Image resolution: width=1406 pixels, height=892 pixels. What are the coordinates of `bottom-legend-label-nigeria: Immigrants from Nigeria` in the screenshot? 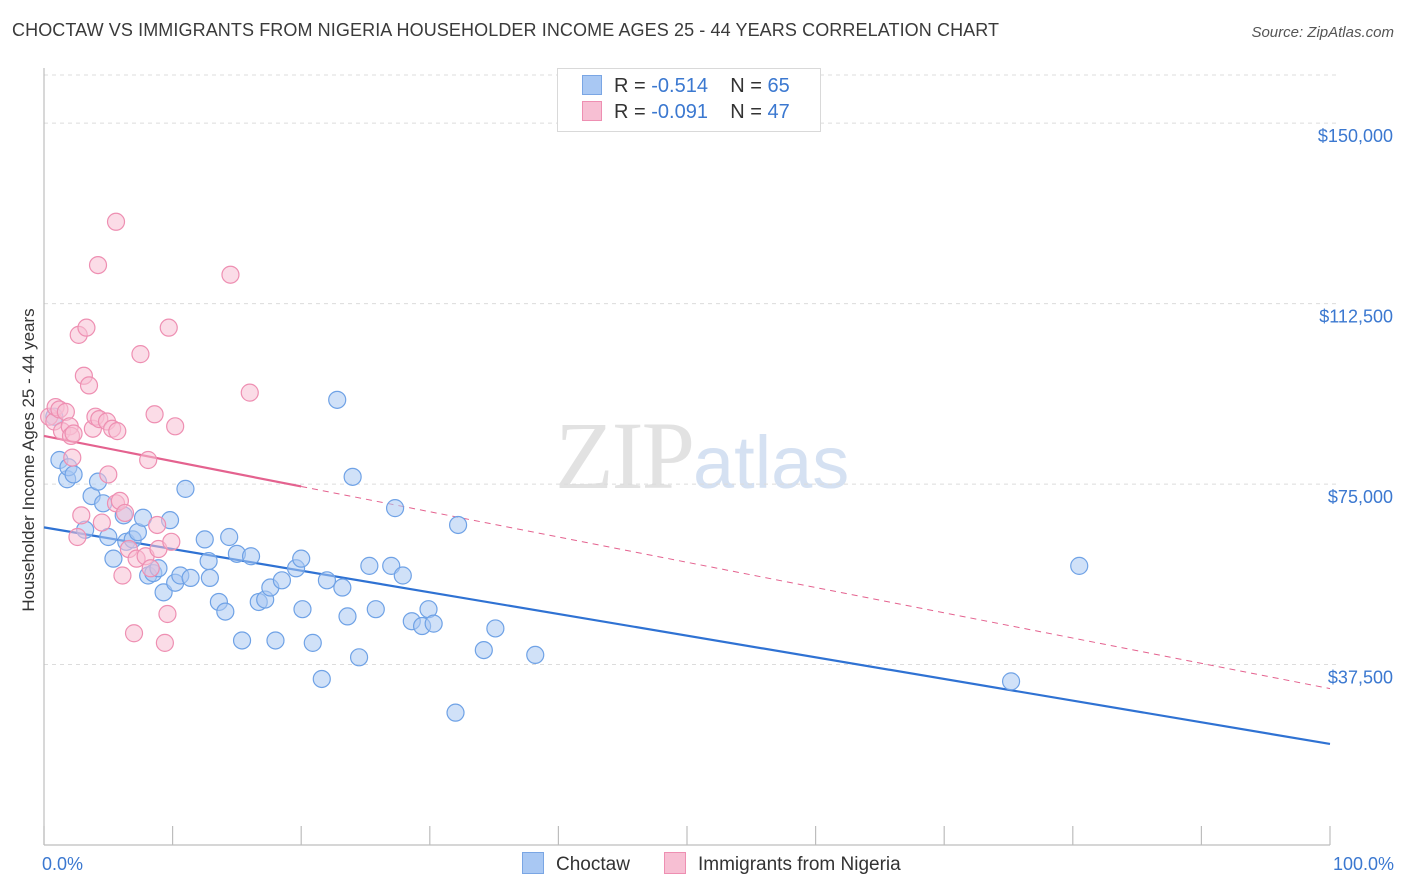 It's located at (799, 864).